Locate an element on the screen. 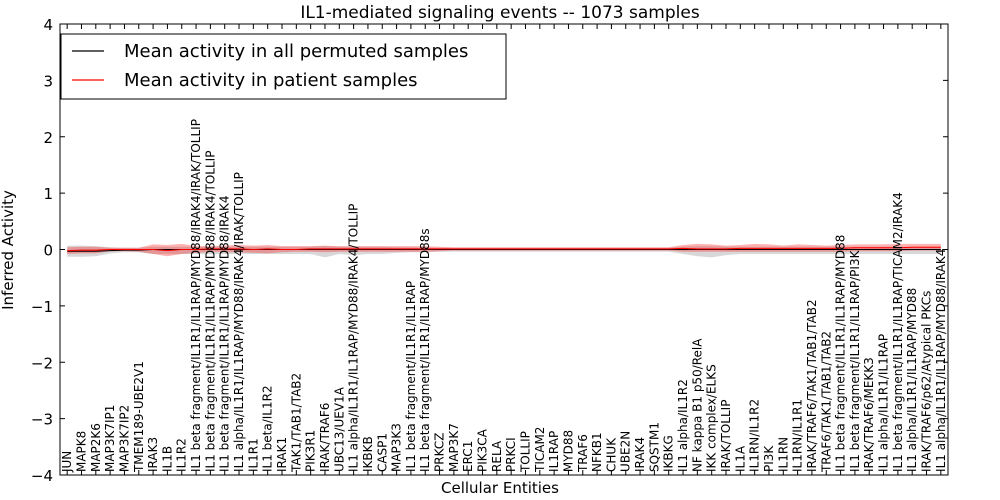 The width and height of the screenshot is (1000, 500). x-tick-label: PI3K is located at coordinates (769, 458).